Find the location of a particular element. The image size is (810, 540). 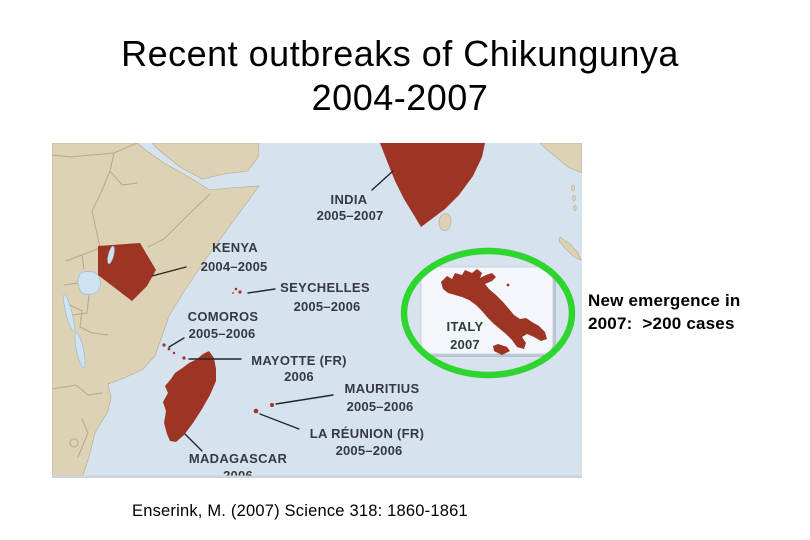

mauritius-island is located at coordinates (272, 405).